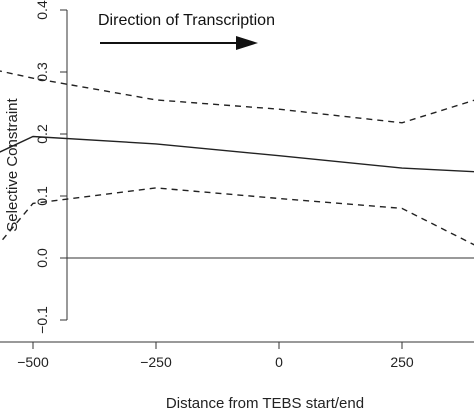 Image resolution: width=474 pixels, height=411 pixels. I want to click on annotation-arrow-head, so click(247, 43).